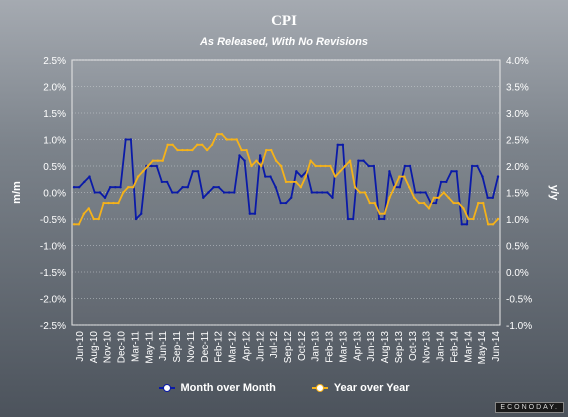 This screenshot has height=417, width=568. Describe the element at coordinates (54, 114) in the screenshot. I see `y-left-tick-label: 1.5%` at that location.